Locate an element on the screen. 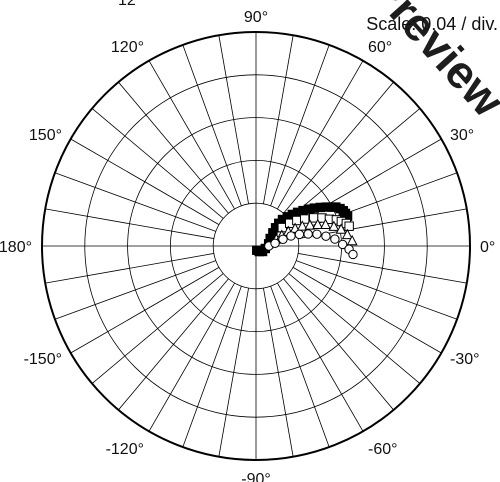 The image size is (500, 482). header-fragment: 12 is located at coordinates (127, 4).